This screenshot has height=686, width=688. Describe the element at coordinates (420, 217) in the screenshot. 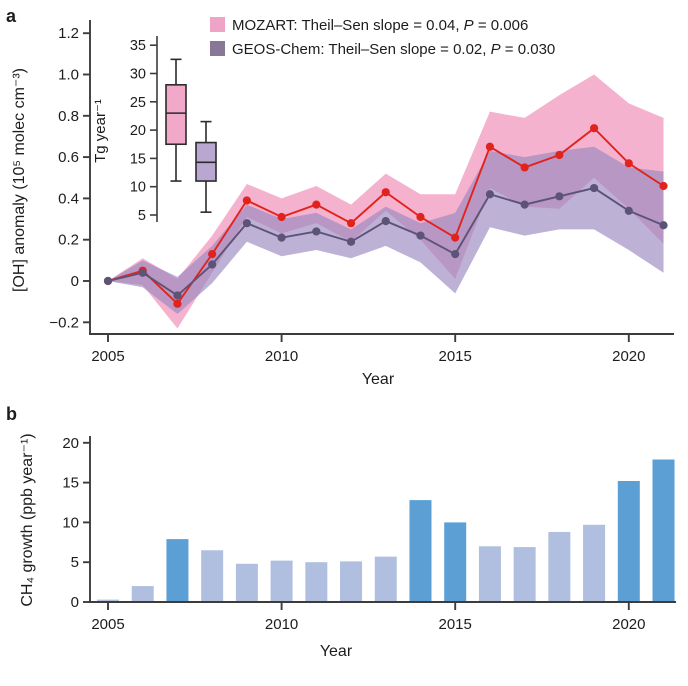

I see `mozart-point-2014` at that location.